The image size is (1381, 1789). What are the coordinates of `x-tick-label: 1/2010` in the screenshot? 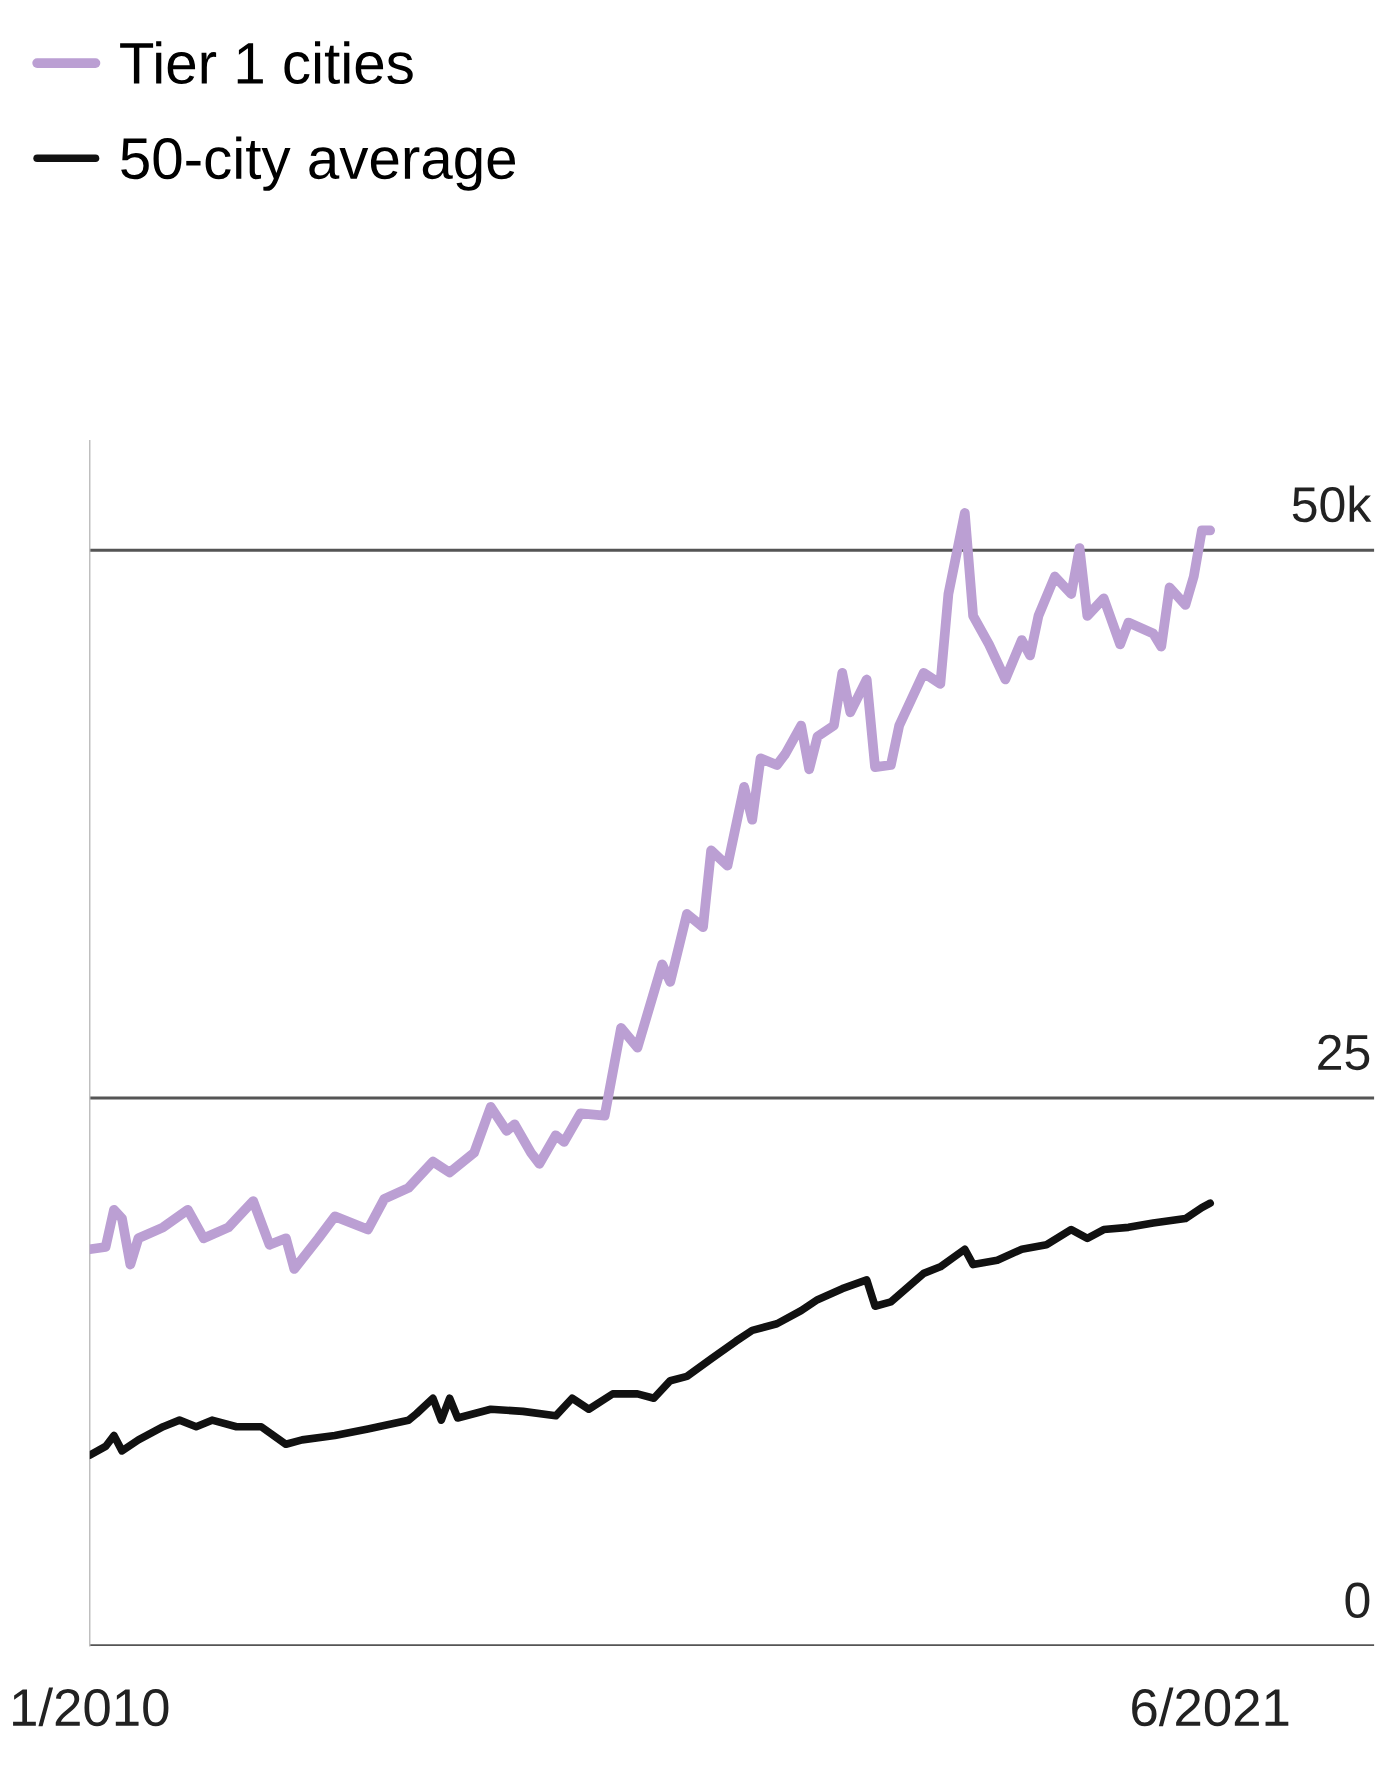 It's located at (91, 1707).